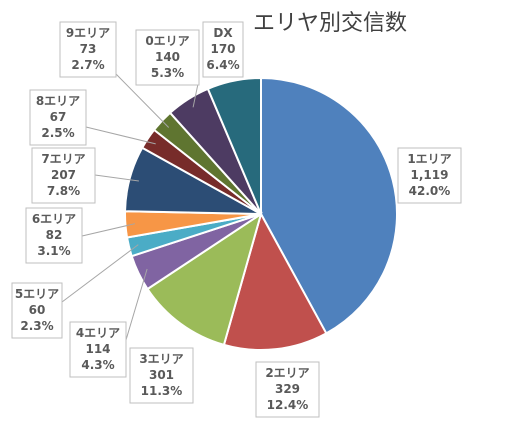 The height and width of the screenshot is (440, 525). What do you see at coordinates (63, 159) in the screenshot?
I see `data-label-category: 7エリア` at bounding box center [63, 159].